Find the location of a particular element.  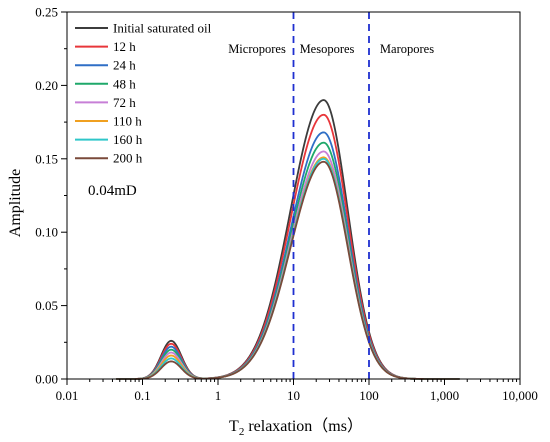

x-axis-title-rest: relaxation（ms） is located at coordinates (303, 426).